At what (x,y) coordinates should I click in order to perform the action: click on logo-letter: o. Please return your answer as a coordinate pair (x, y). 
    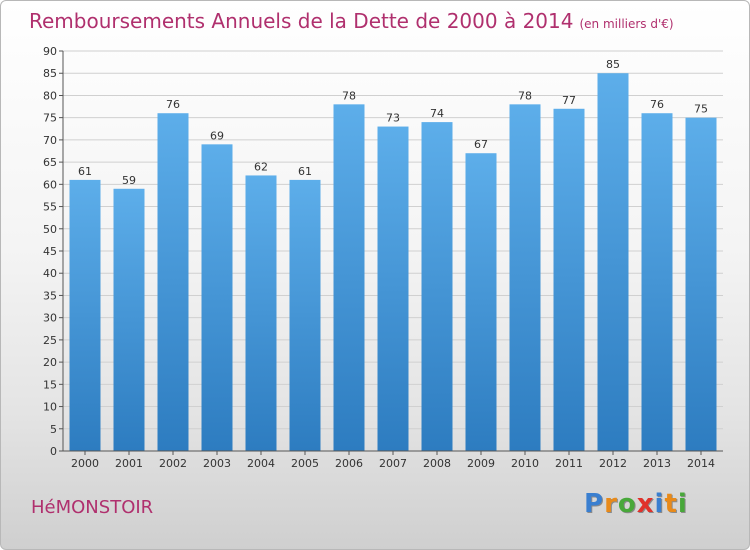
    Looking at the image, I should click on (627, 504).